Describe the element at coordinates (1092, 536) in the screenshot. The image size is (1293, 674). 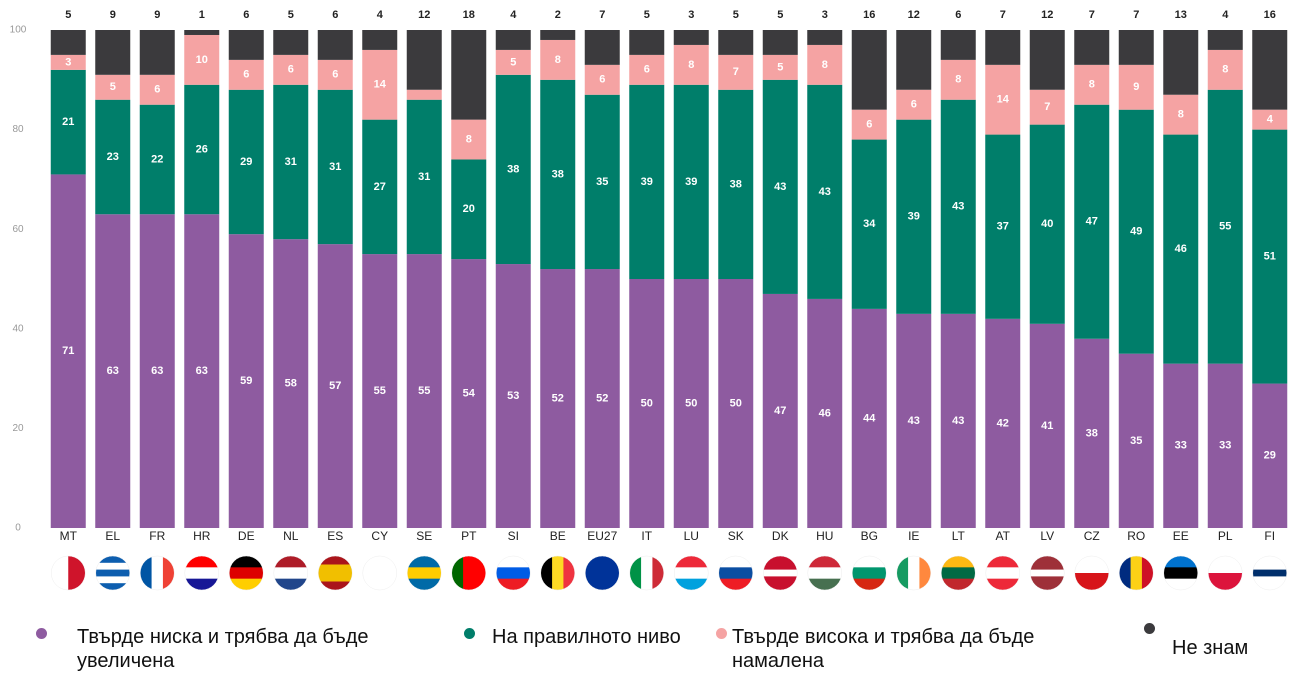
I see `x-tick-label: CZ` at that location.